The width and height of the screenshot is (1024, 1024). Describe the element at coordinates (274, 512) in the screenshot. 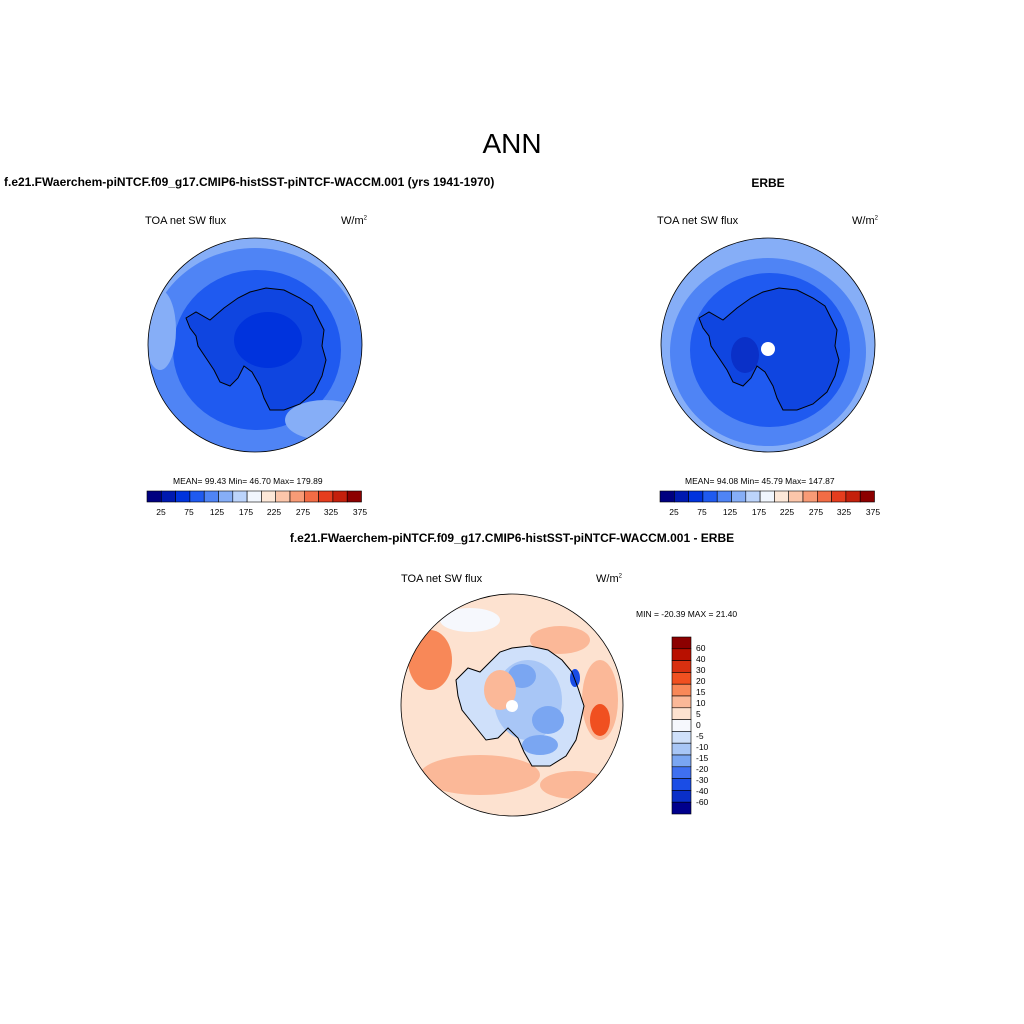

I see `panel1-cbar-tick: 225` at that location.